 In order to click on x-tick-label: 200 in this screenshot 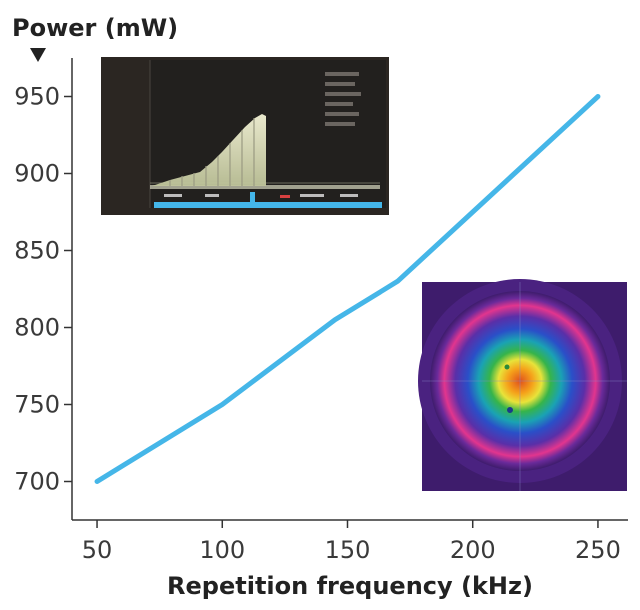, I will do `click(473, 550)`.